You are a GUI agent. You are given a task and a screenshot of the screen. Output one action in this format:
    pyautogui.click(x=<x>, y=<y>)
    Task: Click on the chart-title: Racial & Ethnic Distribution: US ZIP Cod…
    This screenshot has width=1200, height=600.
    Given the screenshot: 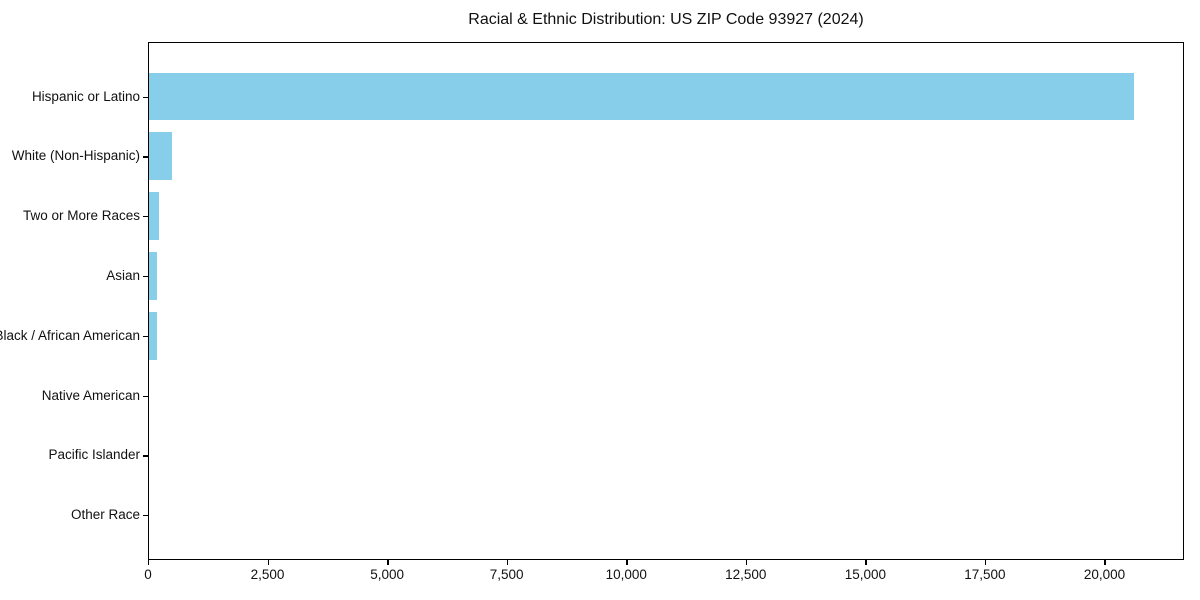 What is the action you would take?
    pyautogui.click(x=666, y=19)
    